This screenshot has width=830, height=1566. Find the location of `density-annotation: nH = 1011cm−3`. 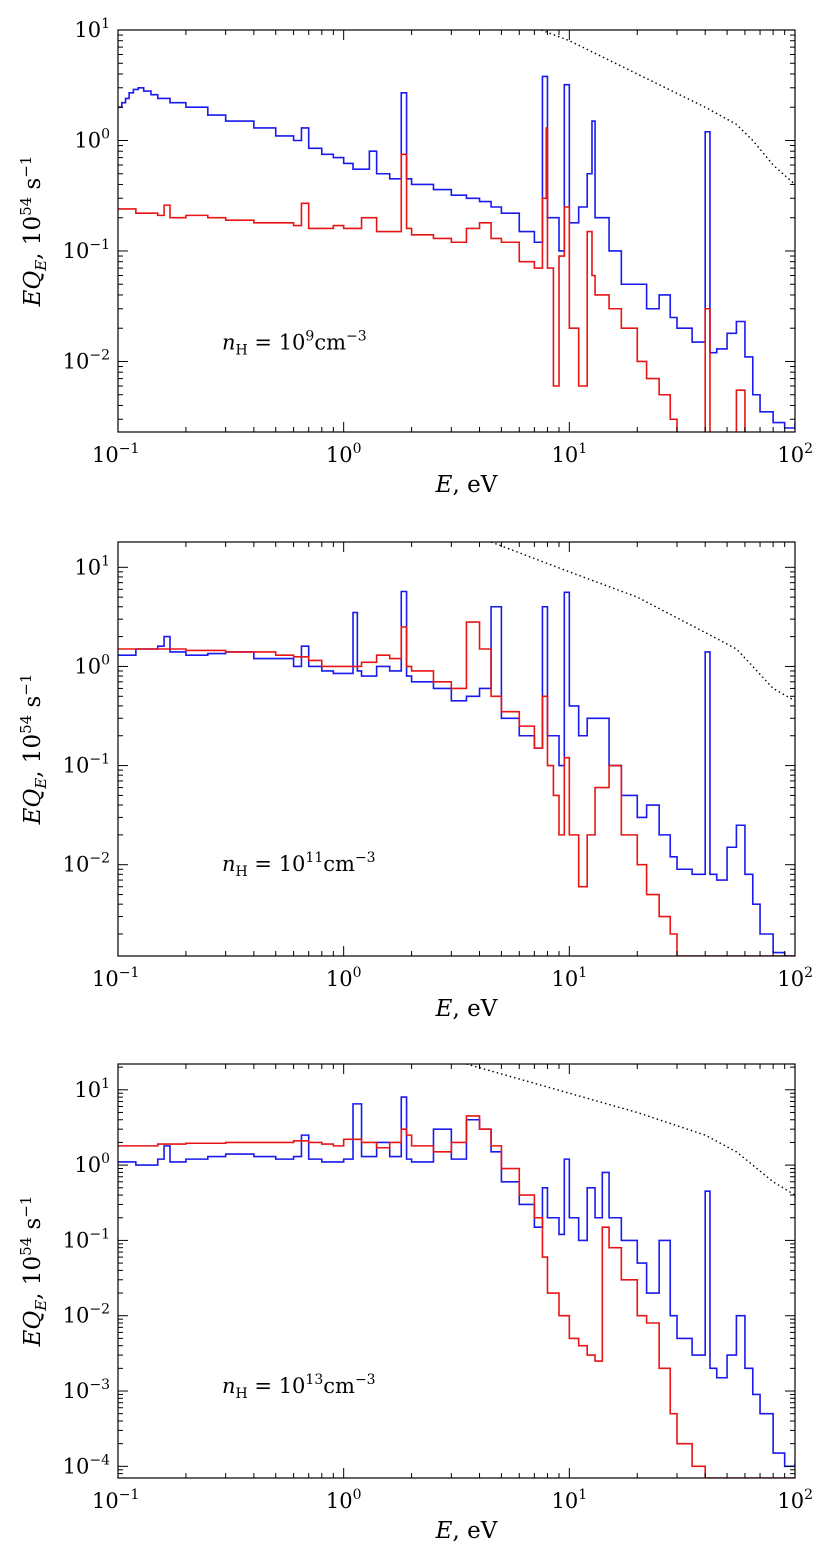

density-annotation: nH = 1011cm−3 is located at coordinates (299, 865).